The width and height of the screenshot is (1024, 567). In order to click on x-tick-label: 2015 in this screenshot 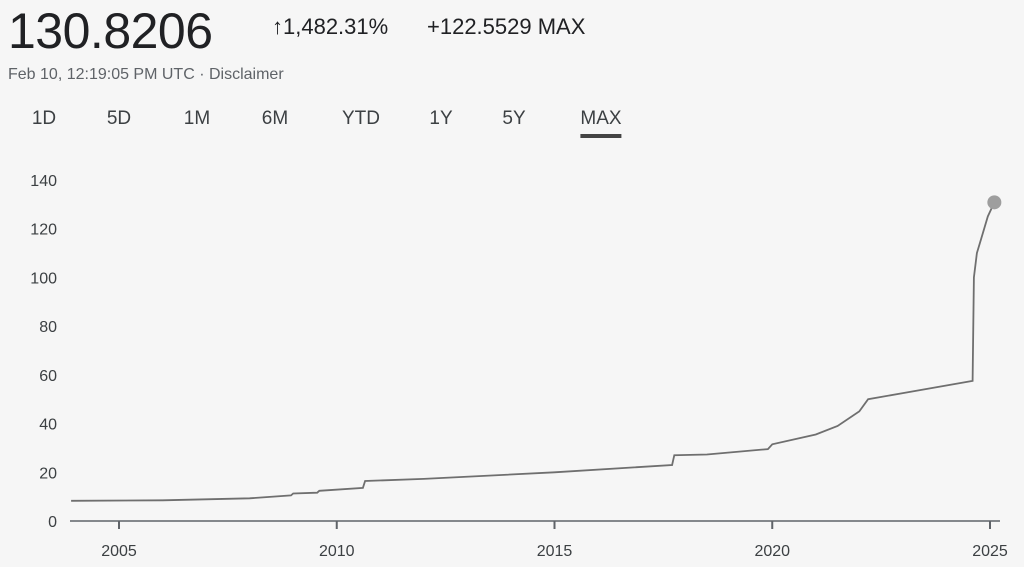, I will do `click(555, 551)`.